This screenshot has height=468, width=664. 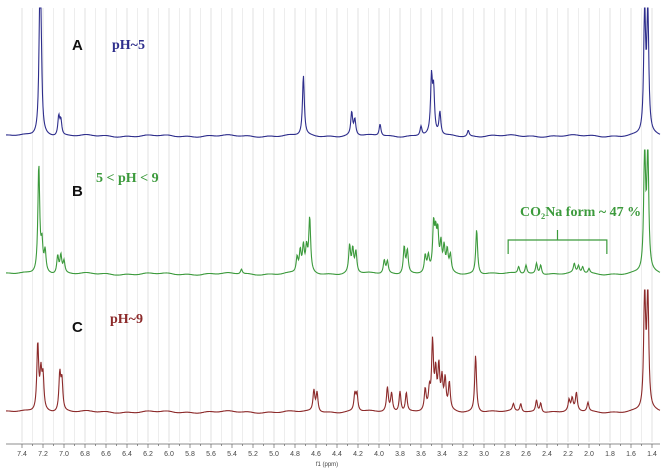 What do you see at coordinates (526, 454) in the screenshot?
I see `x-tick-label: 2.6` at bounding box center [526, 454].